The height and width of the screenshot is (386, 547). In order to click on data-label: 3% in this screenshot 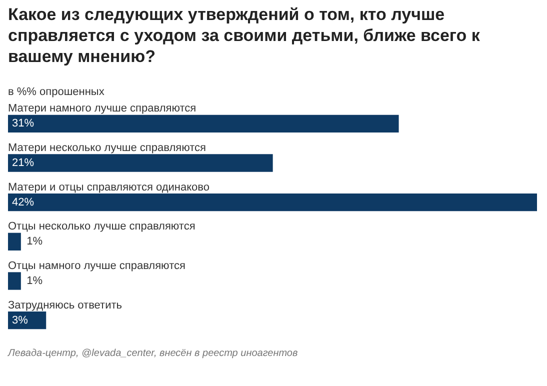, I will do `click(20, 320)`.